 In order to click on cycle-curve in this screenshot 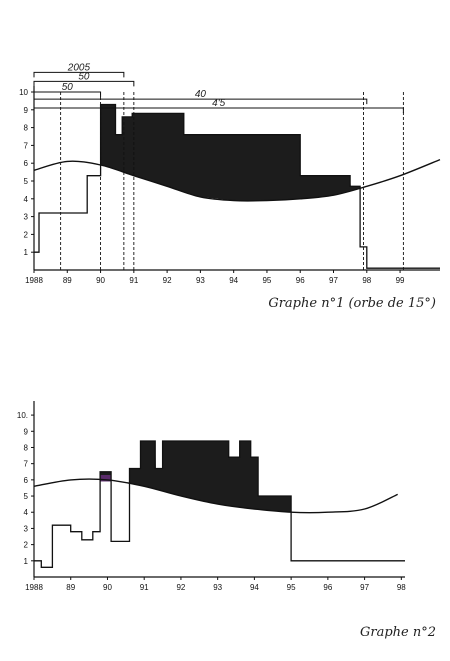, I will do `click(215, 496)`.